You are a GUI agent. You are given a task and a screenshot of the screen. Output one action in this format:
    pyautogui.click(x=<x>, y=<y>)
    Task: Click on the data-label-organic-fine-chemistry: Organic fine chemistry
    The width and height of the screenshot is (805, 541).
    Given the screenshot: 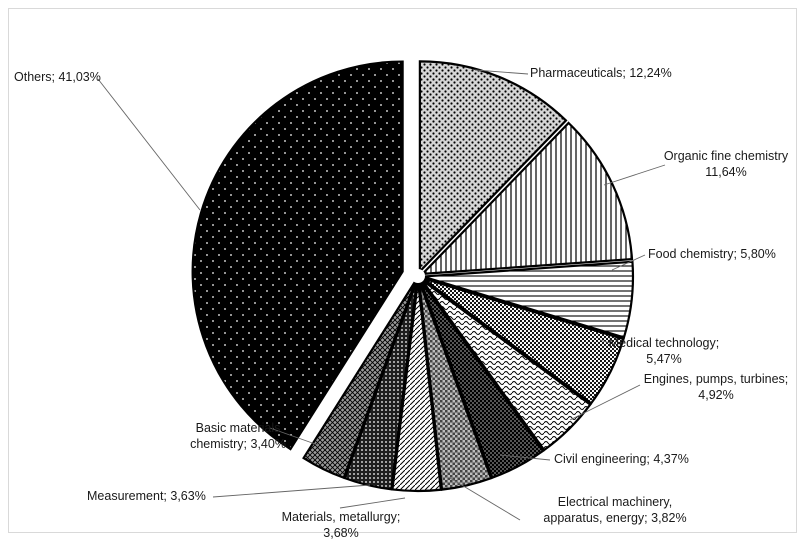 What is the action you would take?
    pyautogui.click(x=726, y=156)
    